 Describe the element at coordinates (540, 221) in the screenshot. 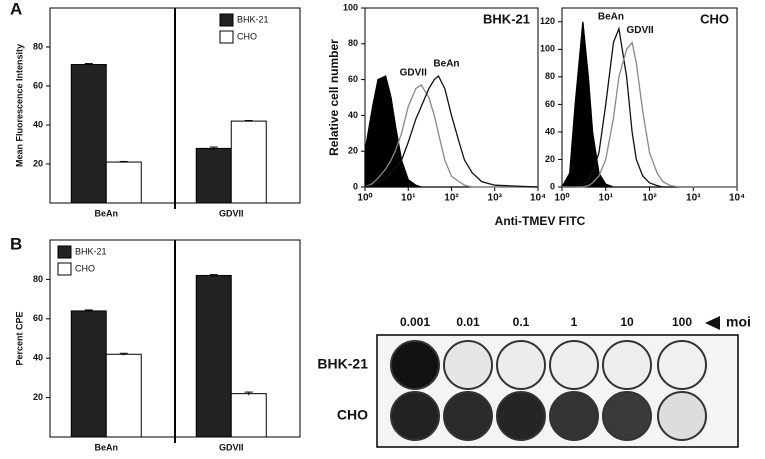

I see `x-axis-label: Anti-TMEV FITC` at that location.